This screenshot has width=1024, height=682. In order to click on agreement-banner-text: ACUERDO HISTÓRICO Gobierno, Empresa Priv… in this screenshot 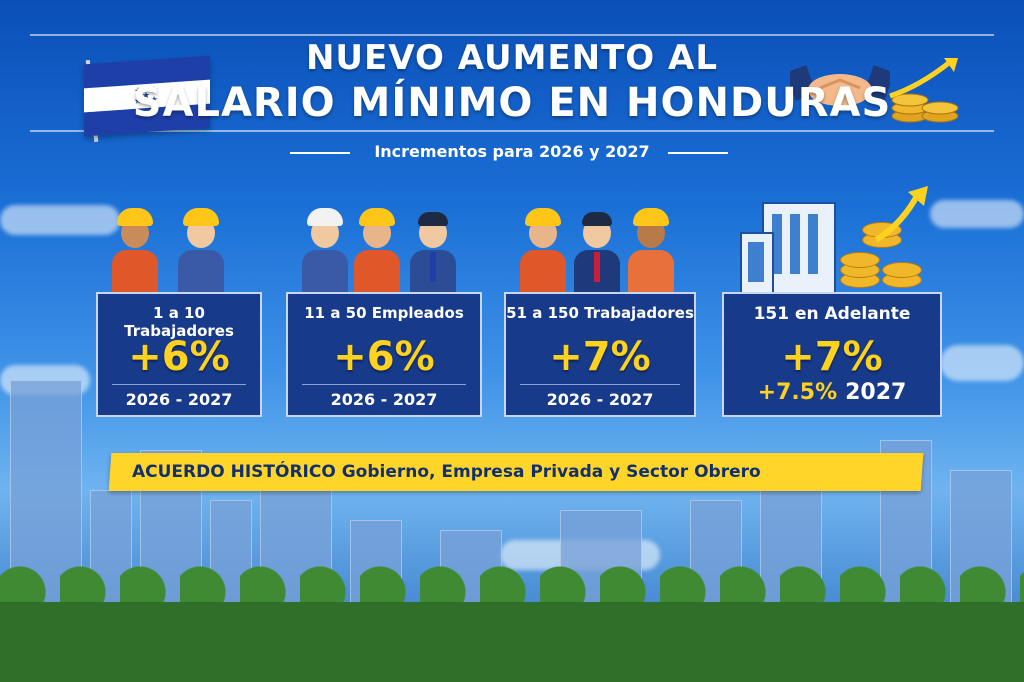, I will do `click(446, 472)`.